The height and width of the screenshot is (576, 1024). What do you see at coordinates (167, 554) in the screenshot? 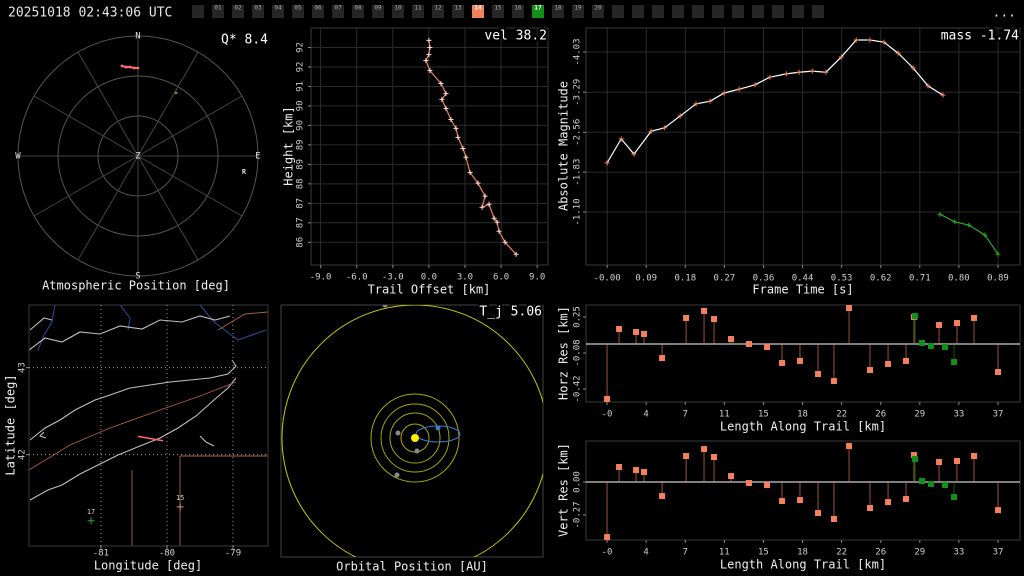
I see `x-tick-label: -80` at bounding box center [167, 554].